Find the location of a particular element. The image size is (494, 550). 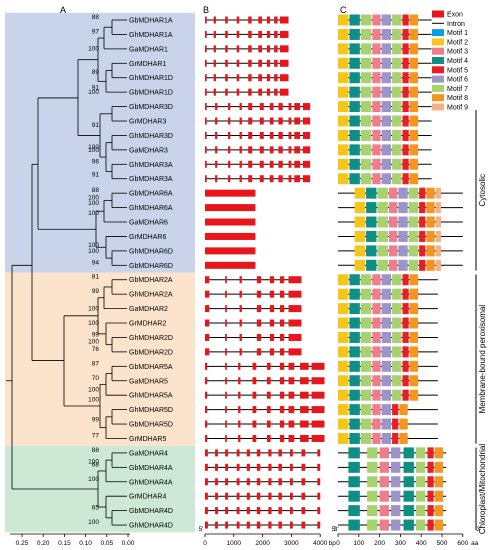

gene-axis-tick-label: 3000 is located at coordinates (291, 543).